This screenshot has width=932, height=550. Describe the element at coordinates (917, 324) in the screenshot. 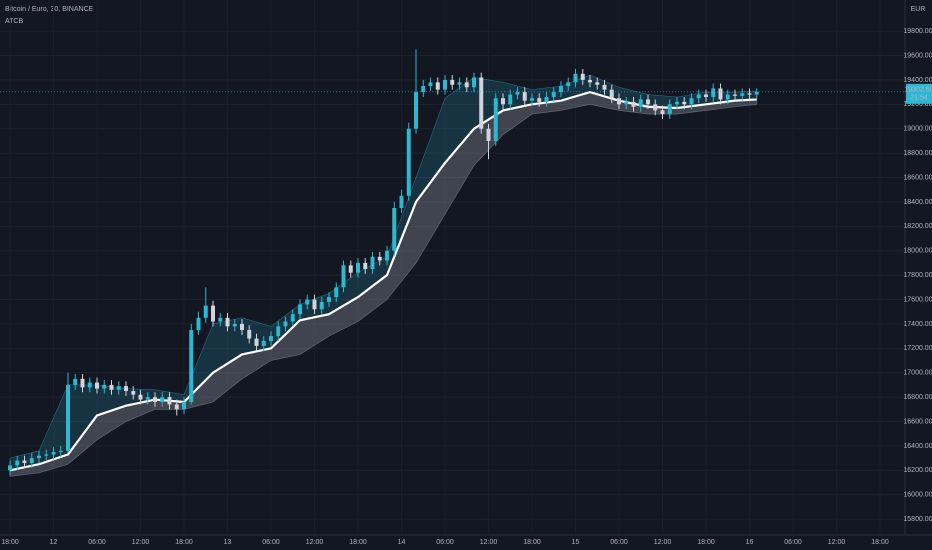

I see `y-tick-label: 17400.00` at that location.